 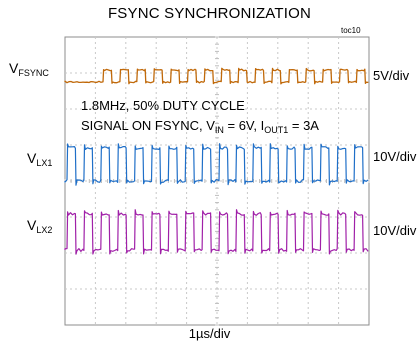 What do you see at coordinates (44, 163) in the screenshot?
I see `lx1-label-sub: LX1` at bounding box center [44, 163].